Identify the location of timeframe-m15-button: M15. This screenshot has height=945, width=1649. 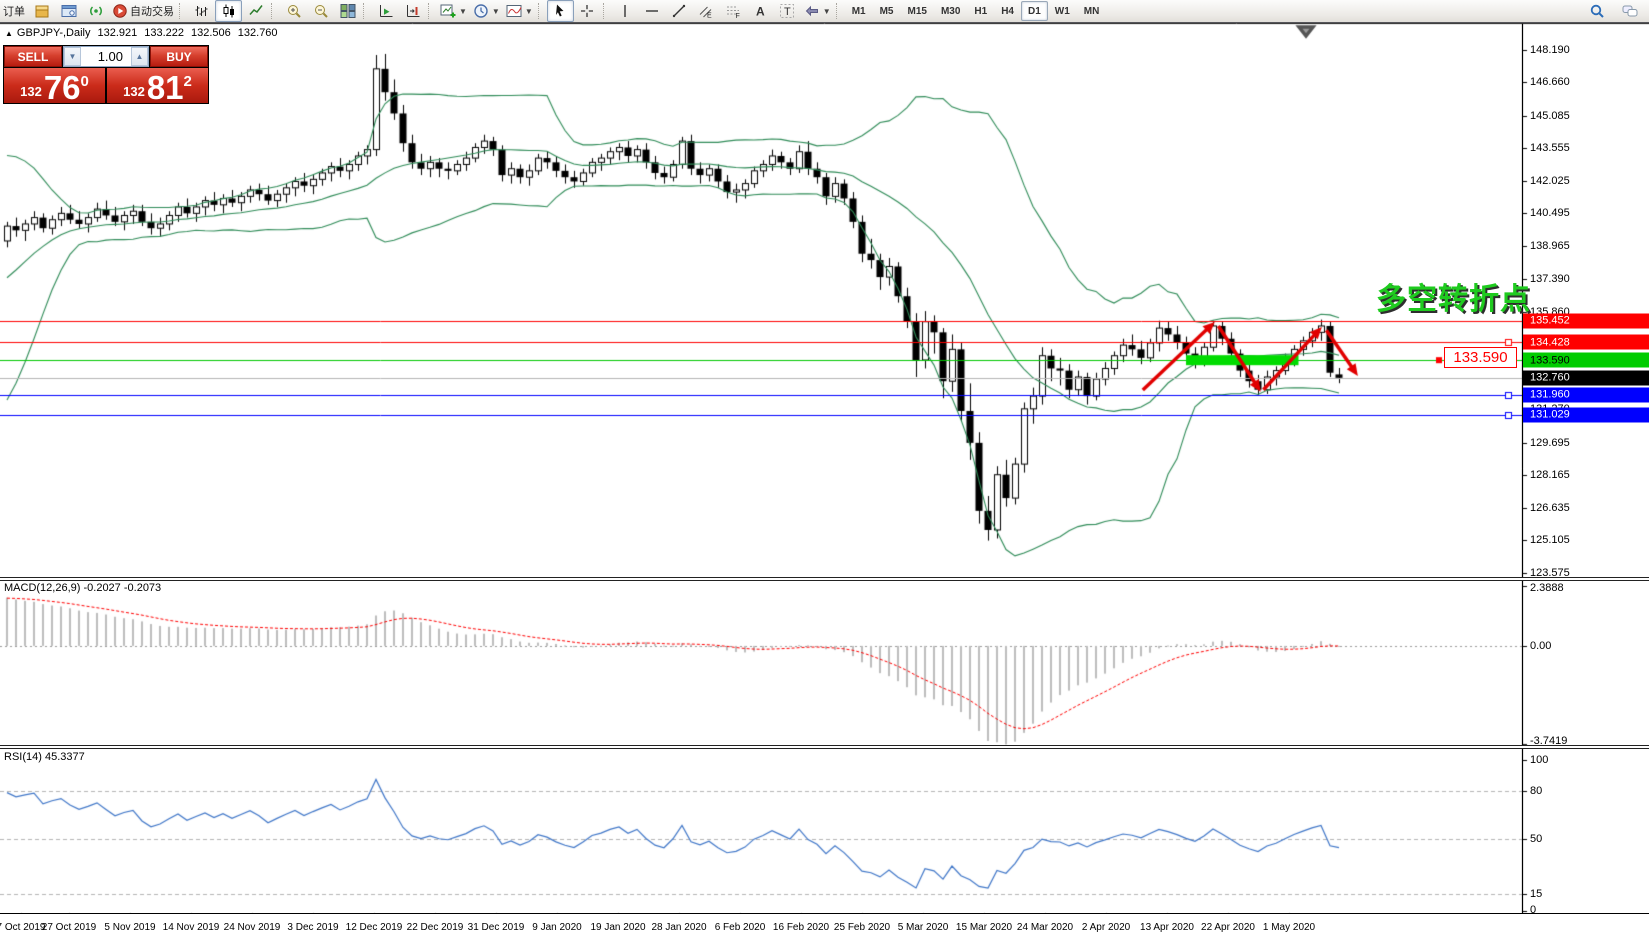
(917, 11).